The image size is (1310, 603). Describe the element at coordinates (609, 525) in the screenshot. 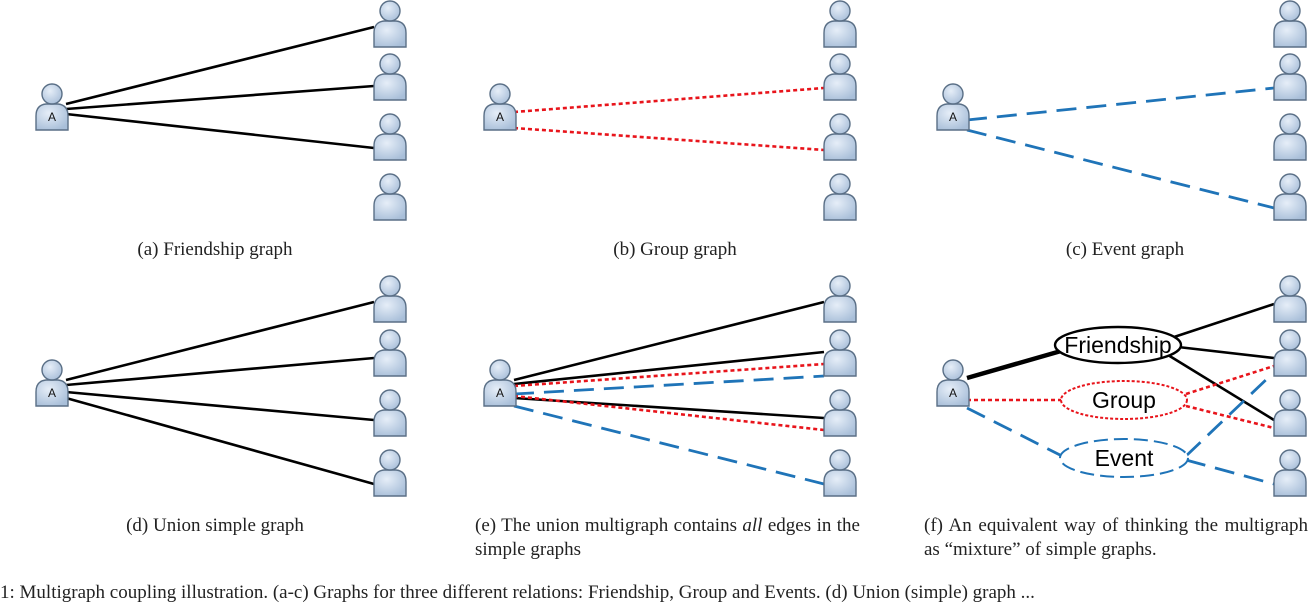

I see `caption-e-prefix: (e) The union multigraph contains` at that location.